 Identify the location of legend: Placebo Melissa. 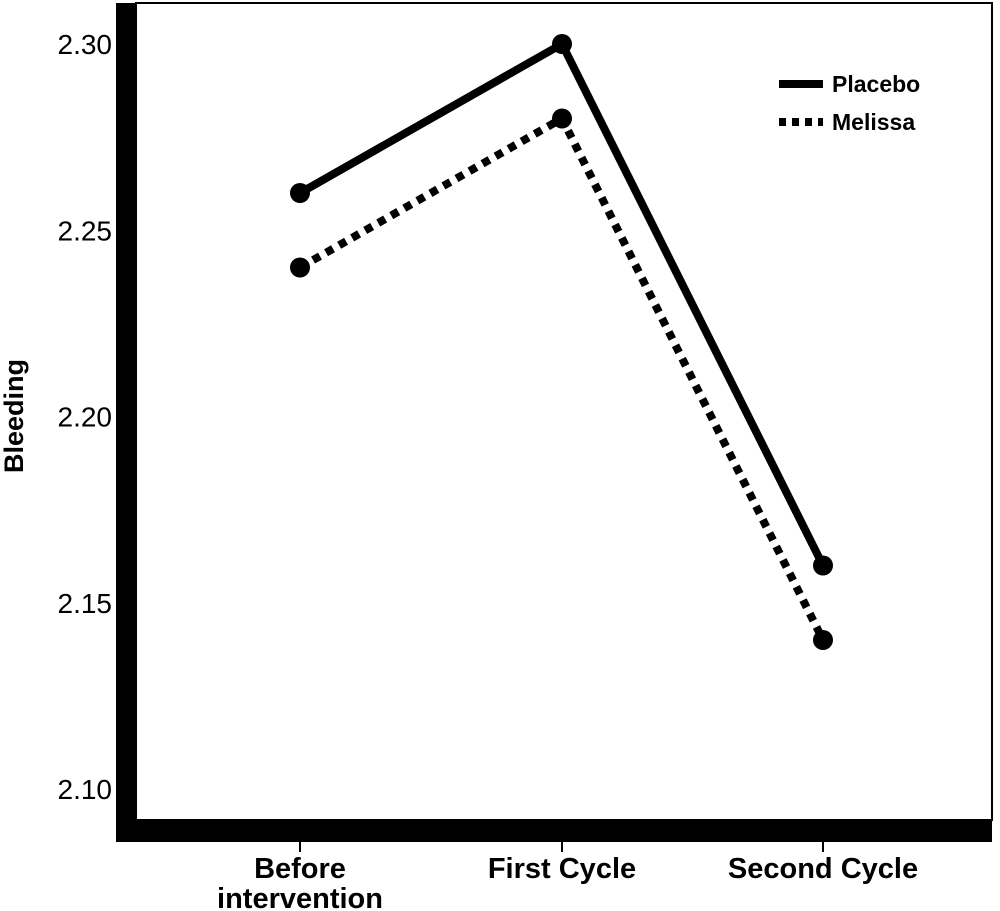
(849, 103).